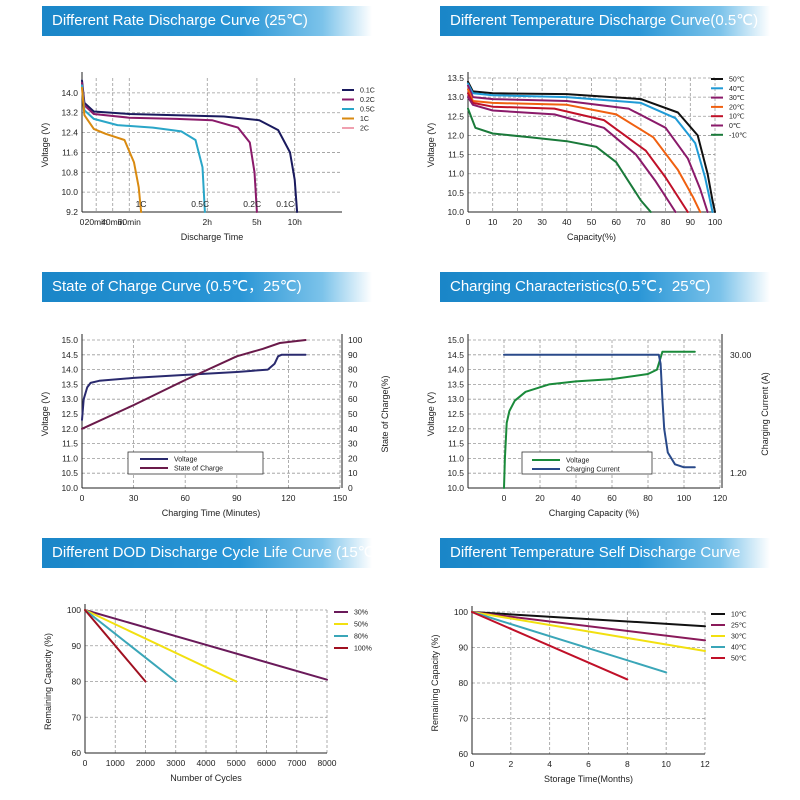 This screenshot has width=800, height=800. What do you see at coordinates (361, 637) in the screenshot?
I see `legend-label: 80%` at bounding box center [361, 637].